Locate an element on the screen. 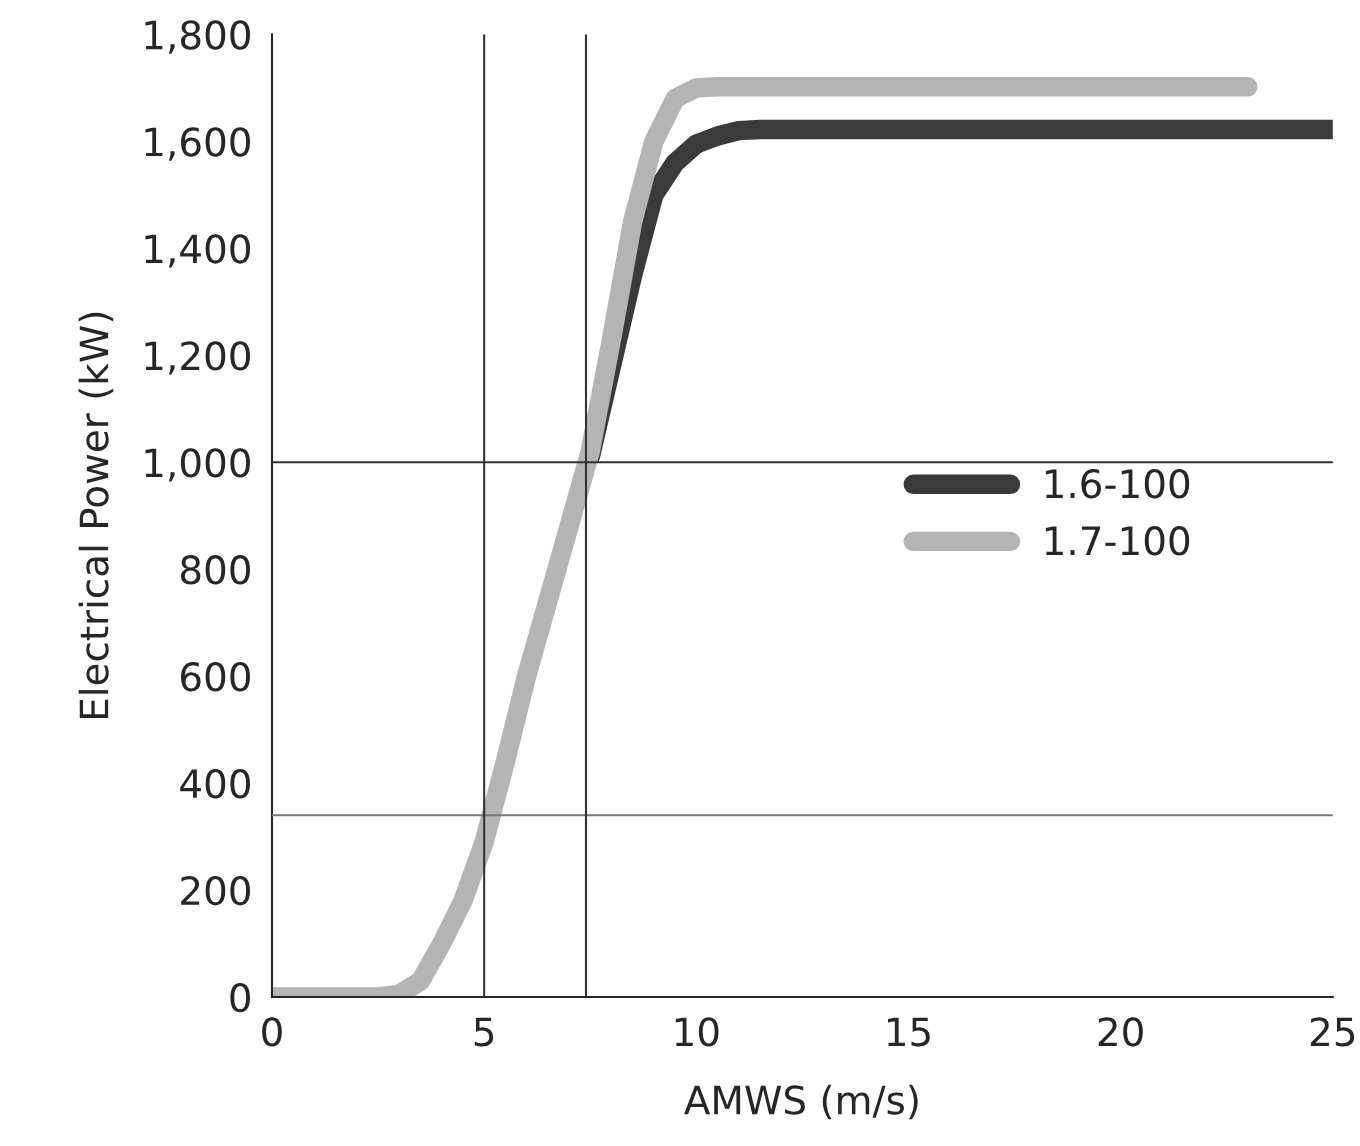  y-axis-title: Electrical Power (kW) is located at coordinates (96, 515).